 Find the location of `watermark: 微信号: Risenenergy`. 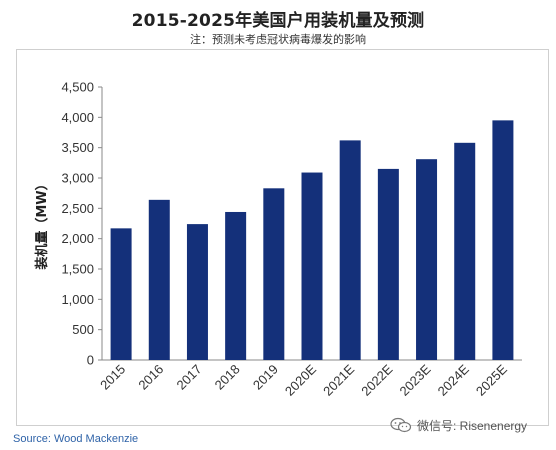

watermark: 微信号: Risenenergy is located at coordinates (458, 425).